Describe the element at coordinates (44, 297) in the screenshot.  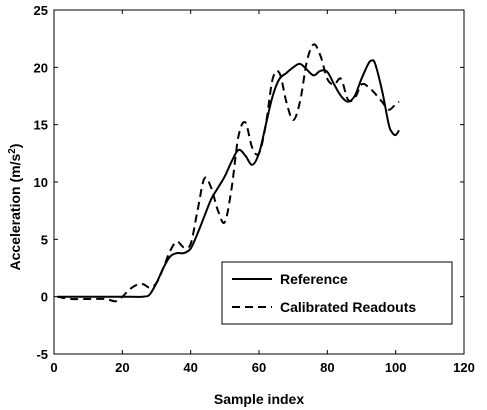
I see `y-tick-label: 0` at that location.